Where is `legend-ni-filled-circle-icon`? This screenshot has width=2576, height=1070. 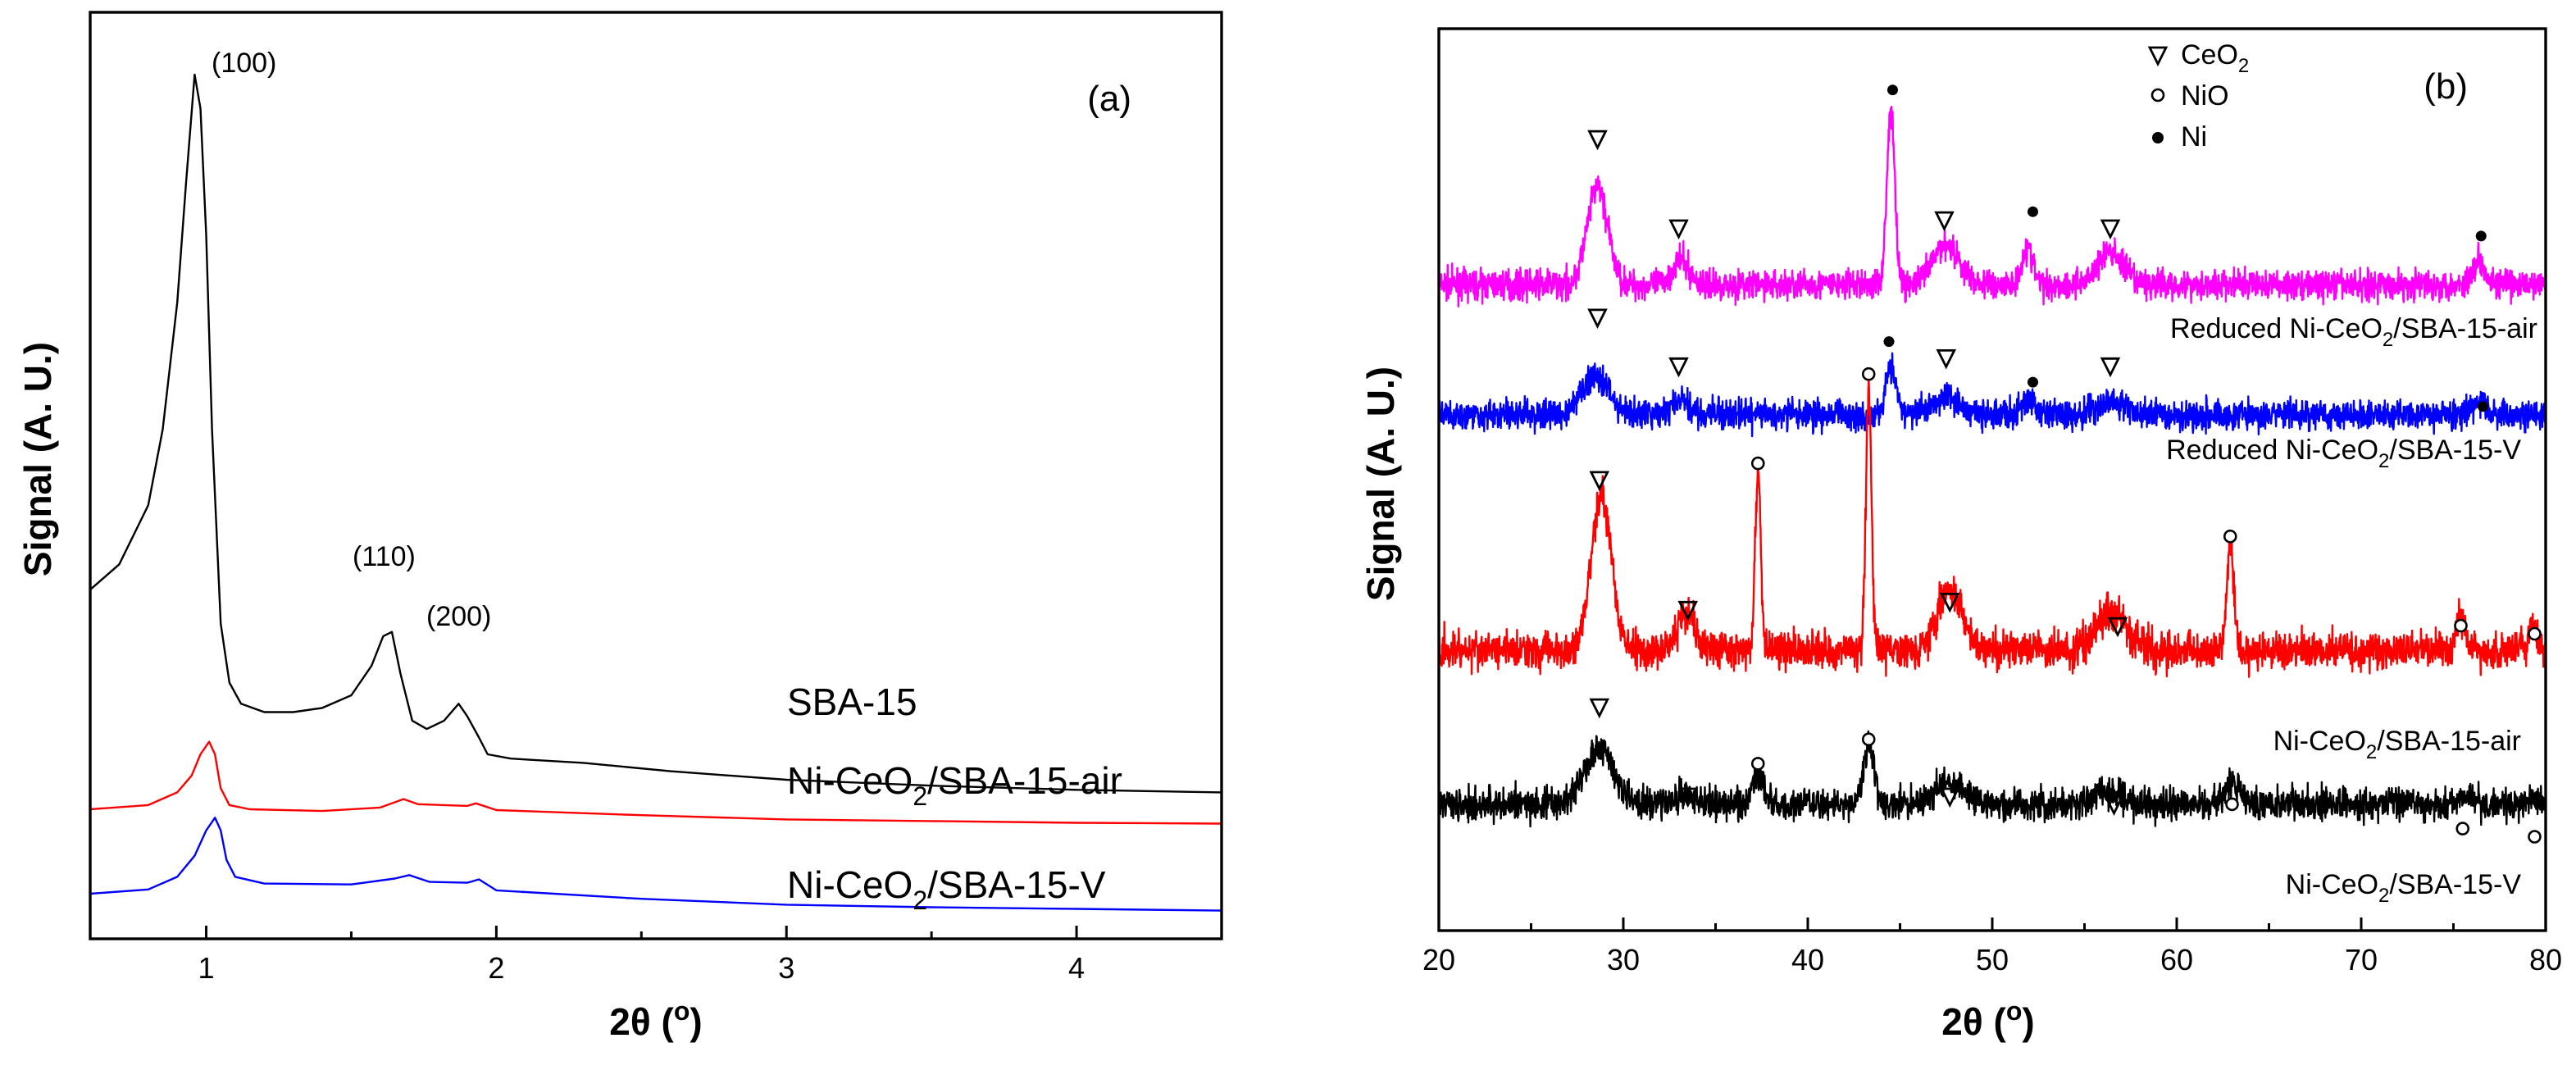
legend-ni-filled-circle-icon is located at coordinates (2158, 137).